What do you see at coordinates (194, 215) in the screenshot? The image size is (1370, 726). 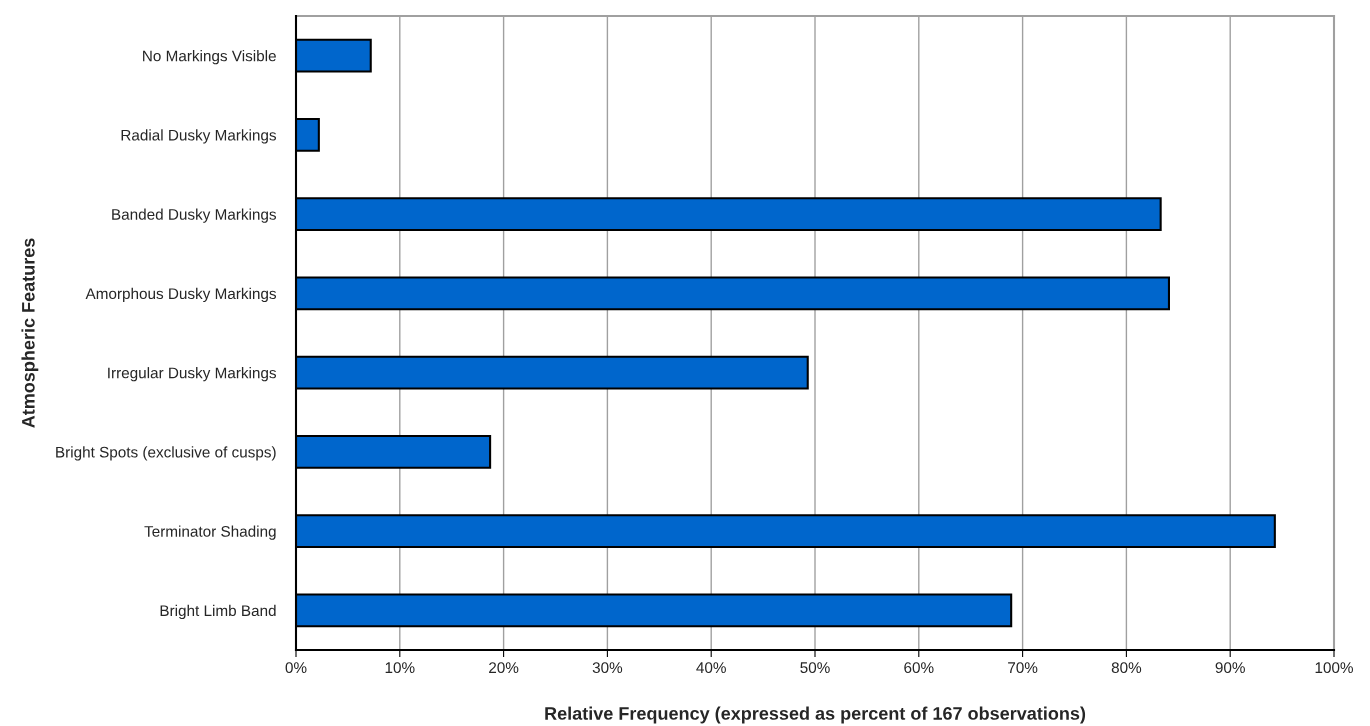 I see `y-tick-label: Banded Dusky Markings` at bounding box center [194, 215].